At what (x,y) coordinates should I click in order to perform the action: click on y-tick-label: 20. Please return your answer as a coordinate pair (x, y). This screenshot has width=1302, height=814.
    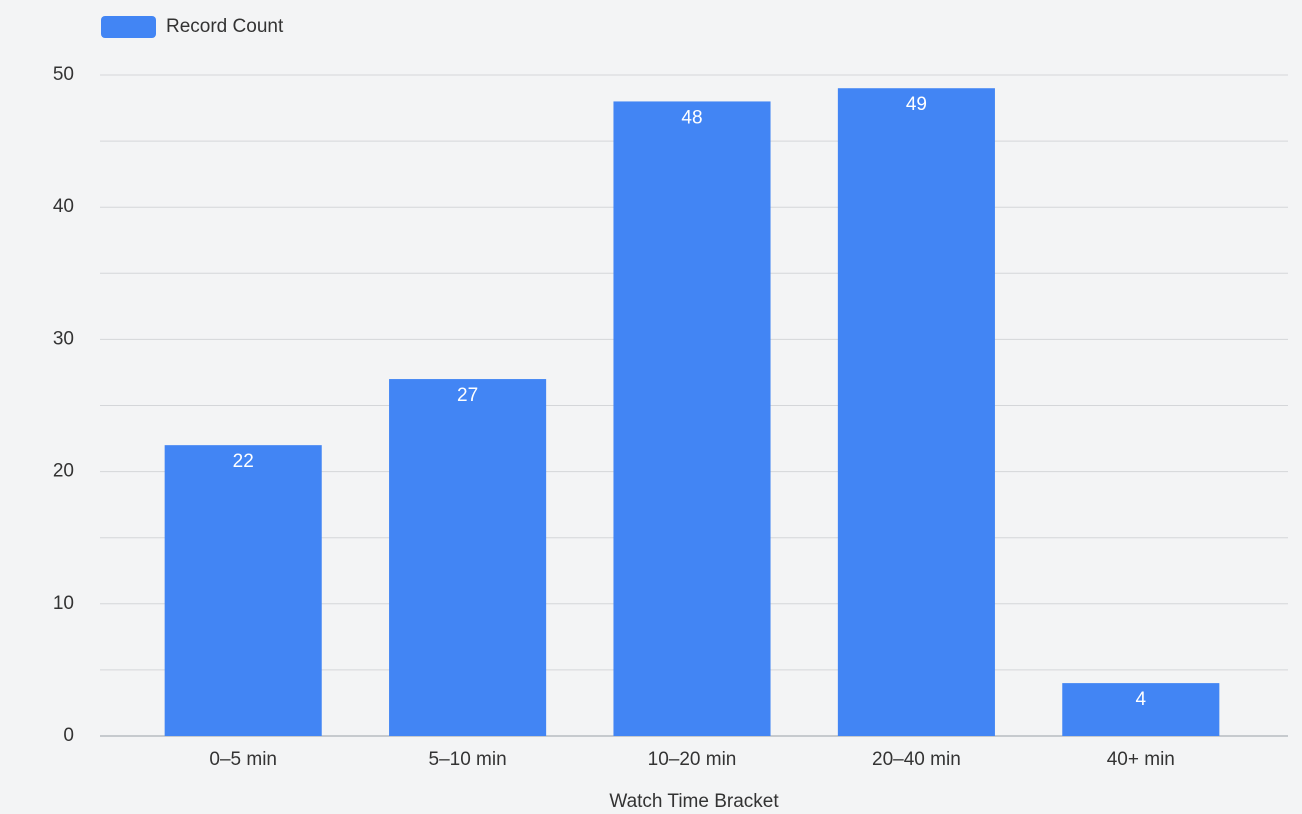
    Looking at the image, I should click on (63, 471).